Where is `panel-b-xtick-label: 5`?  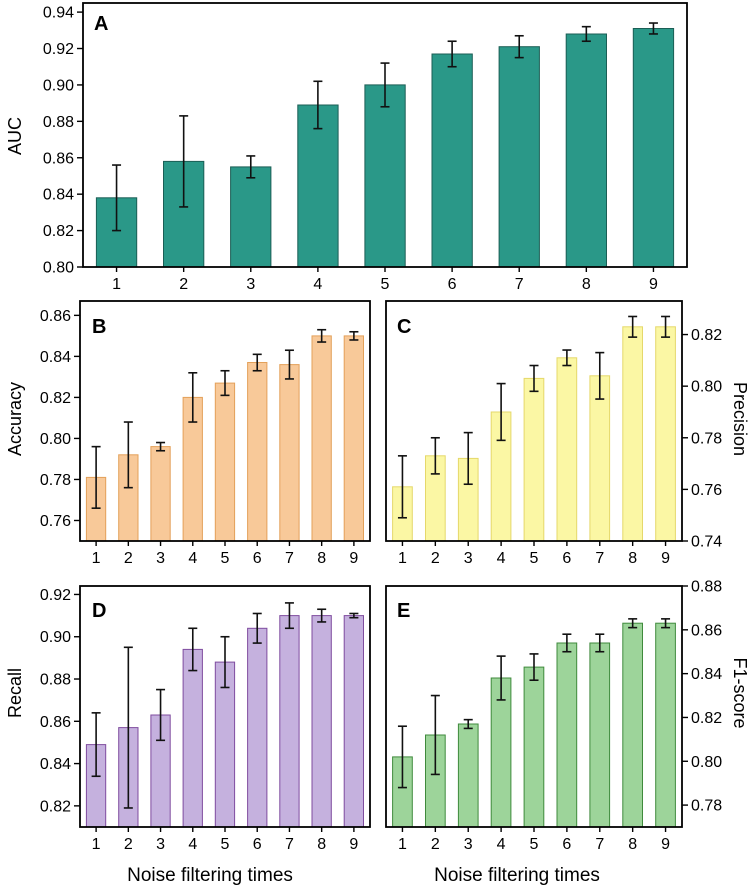 panel-b-xtick-label: 5 is located at coordinates (225, 558).